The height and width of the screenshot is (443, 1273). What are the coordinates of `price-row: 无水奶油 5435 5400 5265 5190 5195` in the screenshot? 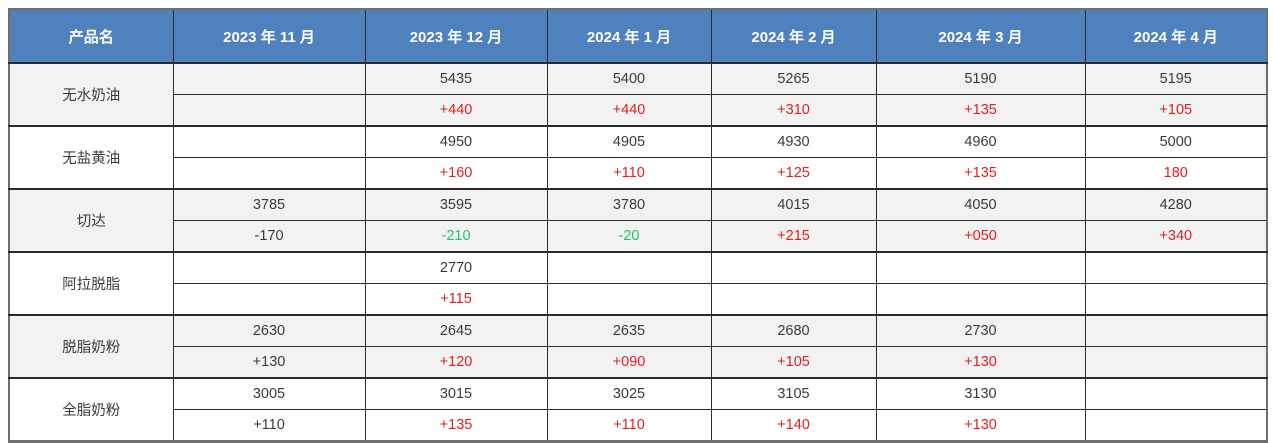 It's located at (638, 94).